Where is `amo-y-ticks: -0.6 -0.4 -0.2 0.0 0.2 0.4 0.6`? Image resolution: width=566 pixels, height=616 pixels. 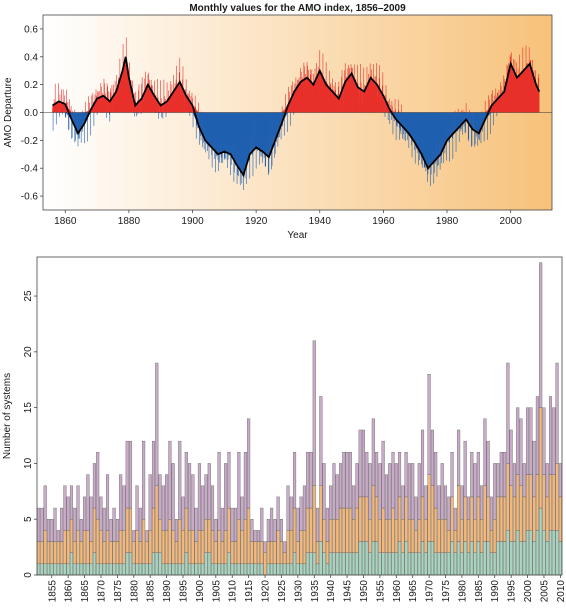 amo-y-ticks: -0.6 -0.4 -0.2 0.0 0.2 0.4 0.6 is located at coordinates (32, 113).